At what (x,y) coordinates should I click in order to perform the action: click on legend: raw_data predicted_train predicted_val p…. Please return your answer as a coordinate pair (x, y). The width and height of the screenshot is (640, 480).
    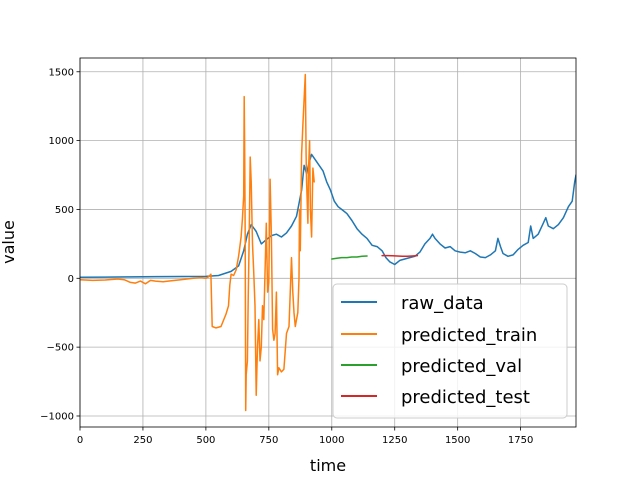
    Looking at the image, I should click on (450, 351).